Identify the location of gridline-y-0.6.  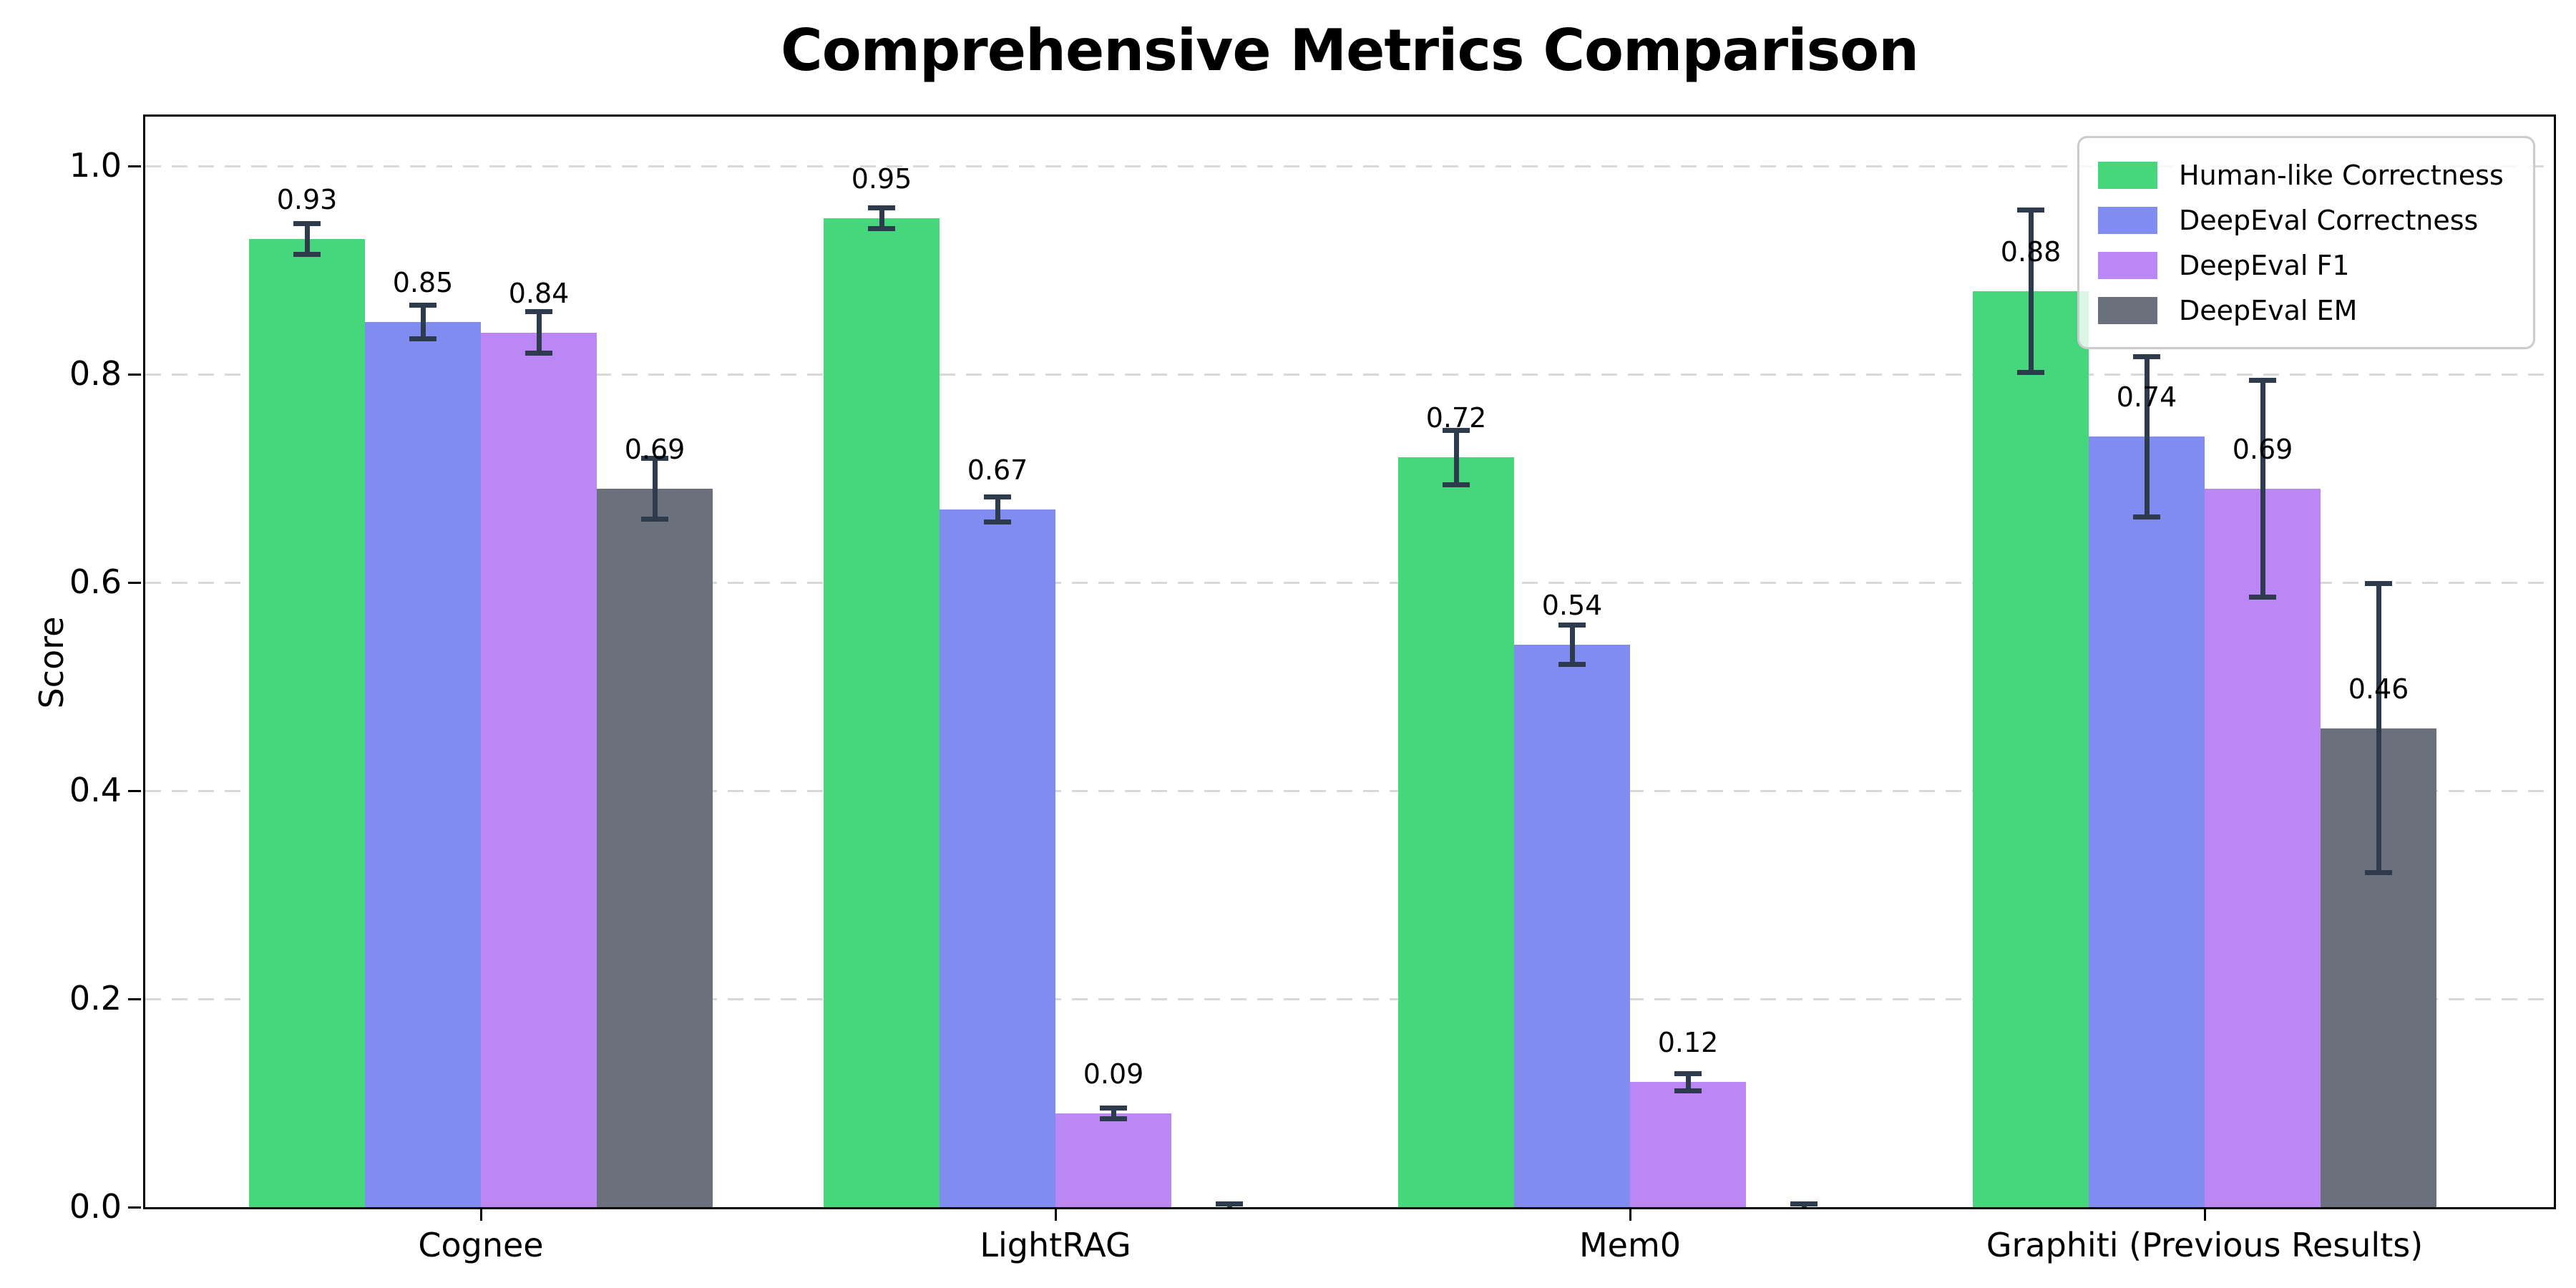
(1349, 582).